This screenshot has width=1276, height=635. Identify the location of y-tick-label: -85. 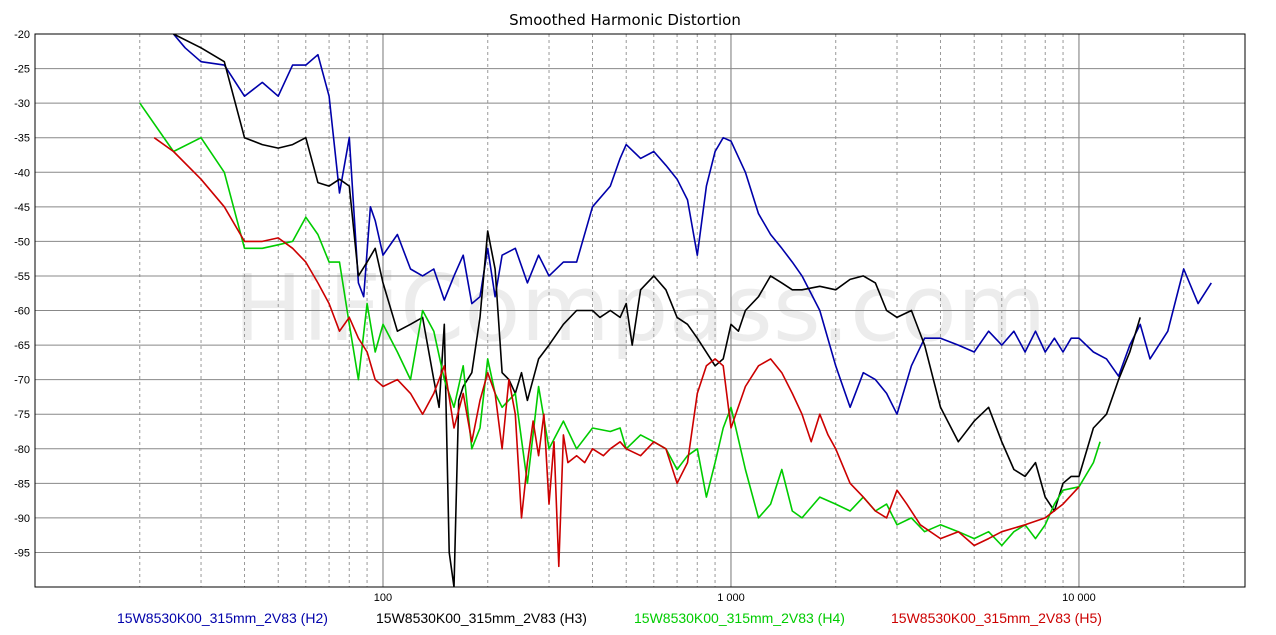
(22, 484).